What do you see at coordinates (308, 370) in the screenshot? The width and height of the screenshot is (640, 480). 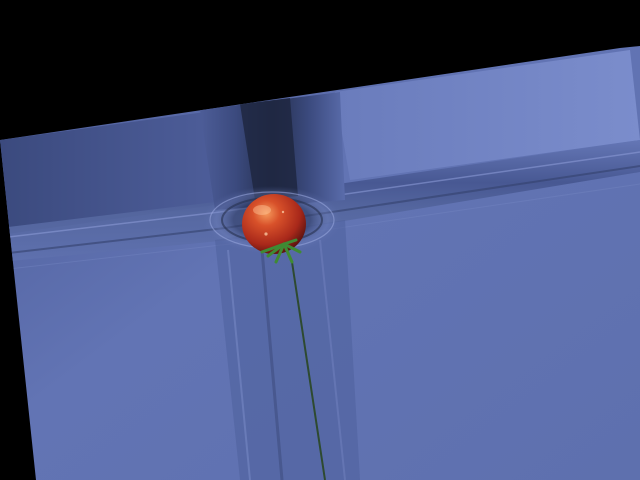 I see `vine-line` at bounding box center [308, 370].